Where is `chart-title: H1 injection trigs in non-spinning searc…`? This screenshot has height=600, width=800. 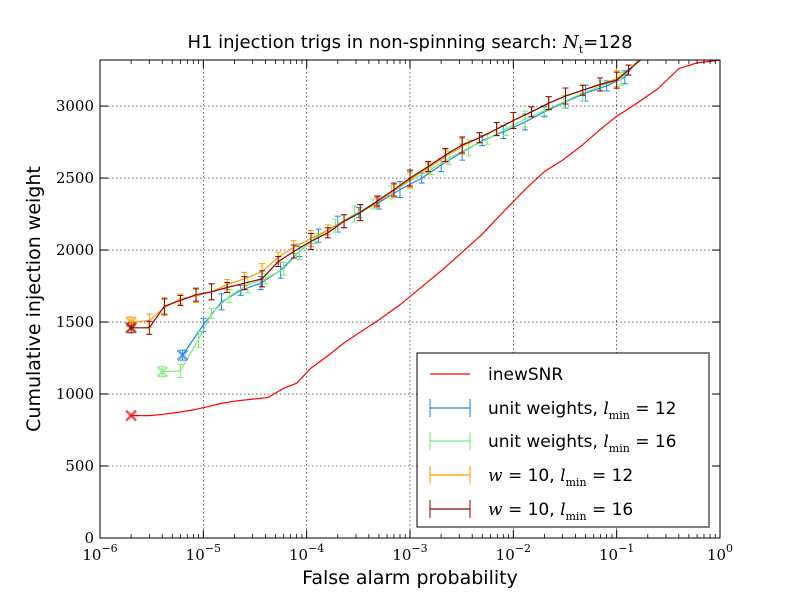
chart-title: H1 injection trigs in non-spinning searc… is located at coordinates (409, 44).